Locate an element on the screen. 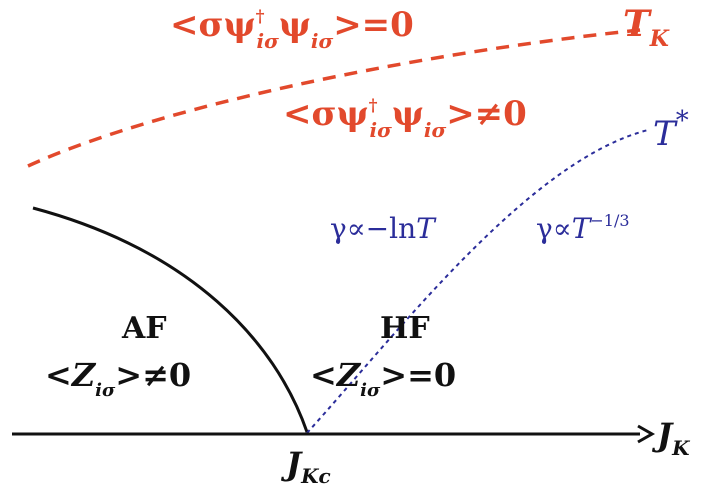 The image size is (703, 494). label-top-expectation-zero: <σψ† iσψiσ>=0 is located at coordinates (292, 29).